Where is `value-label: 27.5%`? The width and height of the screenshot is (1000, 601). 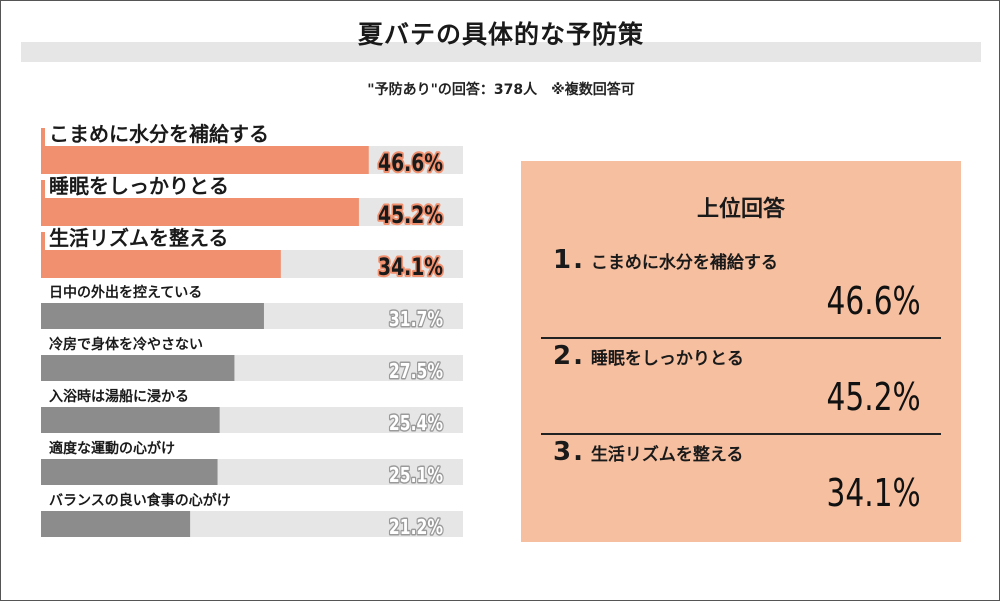 value-label: 27.5% is located at coordinates (416, 371).